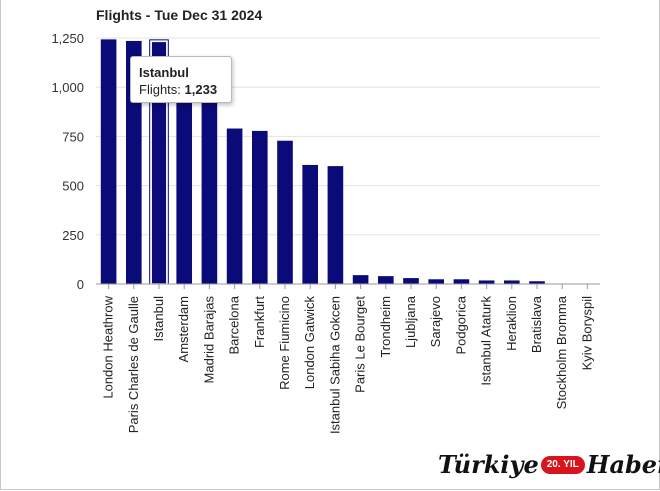 The height and width of the screenshot is (491, 660). I want to click on y-tick-label: 750, so click(73, 136).